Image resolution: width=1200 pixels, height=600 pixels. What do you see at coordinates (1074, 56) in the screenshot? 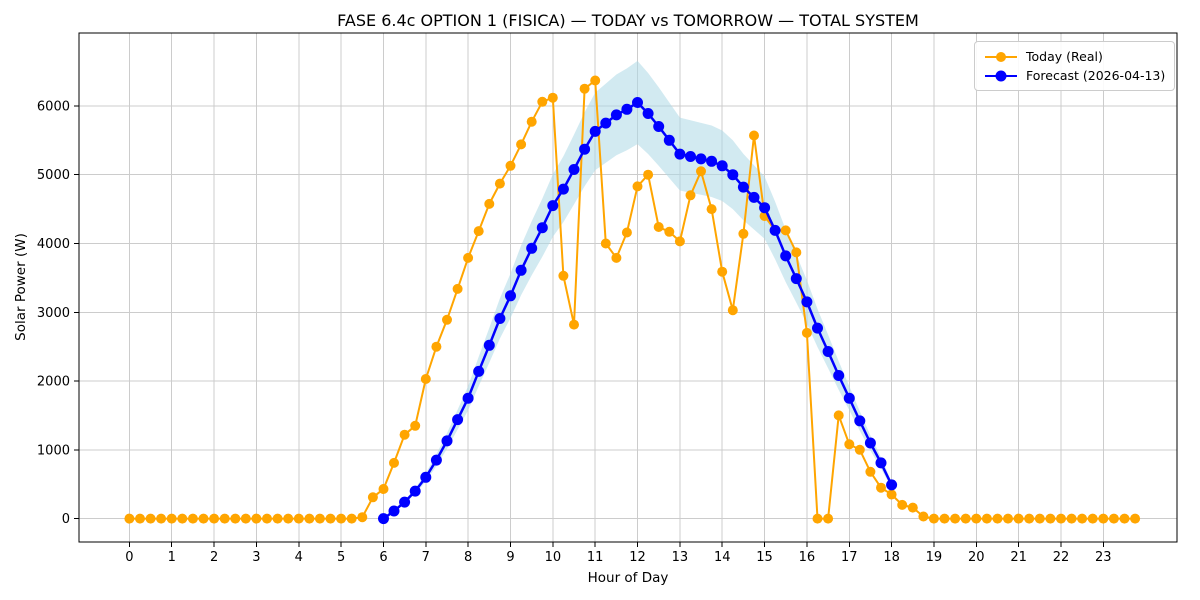
I see `legend-entry-today: Today (Real)` at bounding box center [1074, 56].